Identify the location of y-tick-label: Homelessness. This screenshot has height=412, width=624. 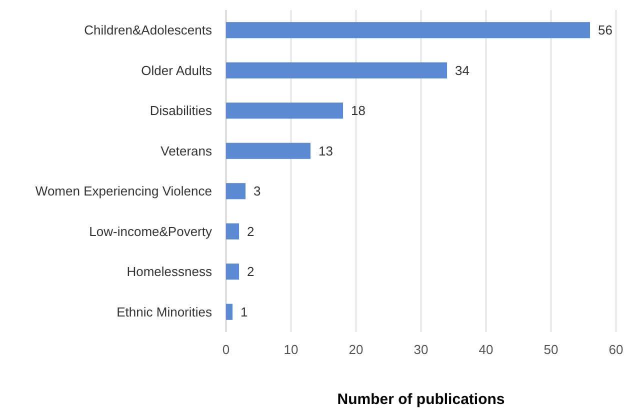
(169, 272).